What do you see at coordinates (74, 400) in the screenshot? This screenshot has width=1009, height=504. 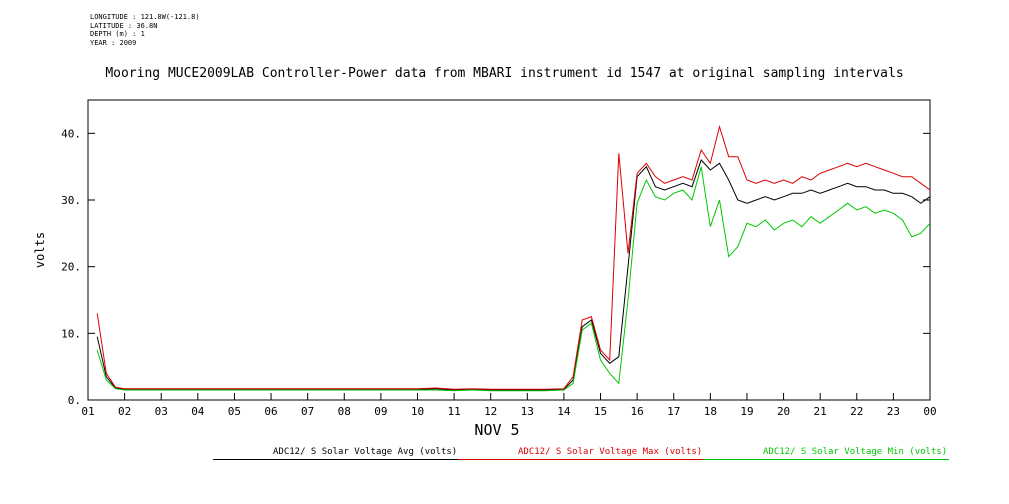 I see `y-tick-label: 0.` at bounding box center [74, 400].